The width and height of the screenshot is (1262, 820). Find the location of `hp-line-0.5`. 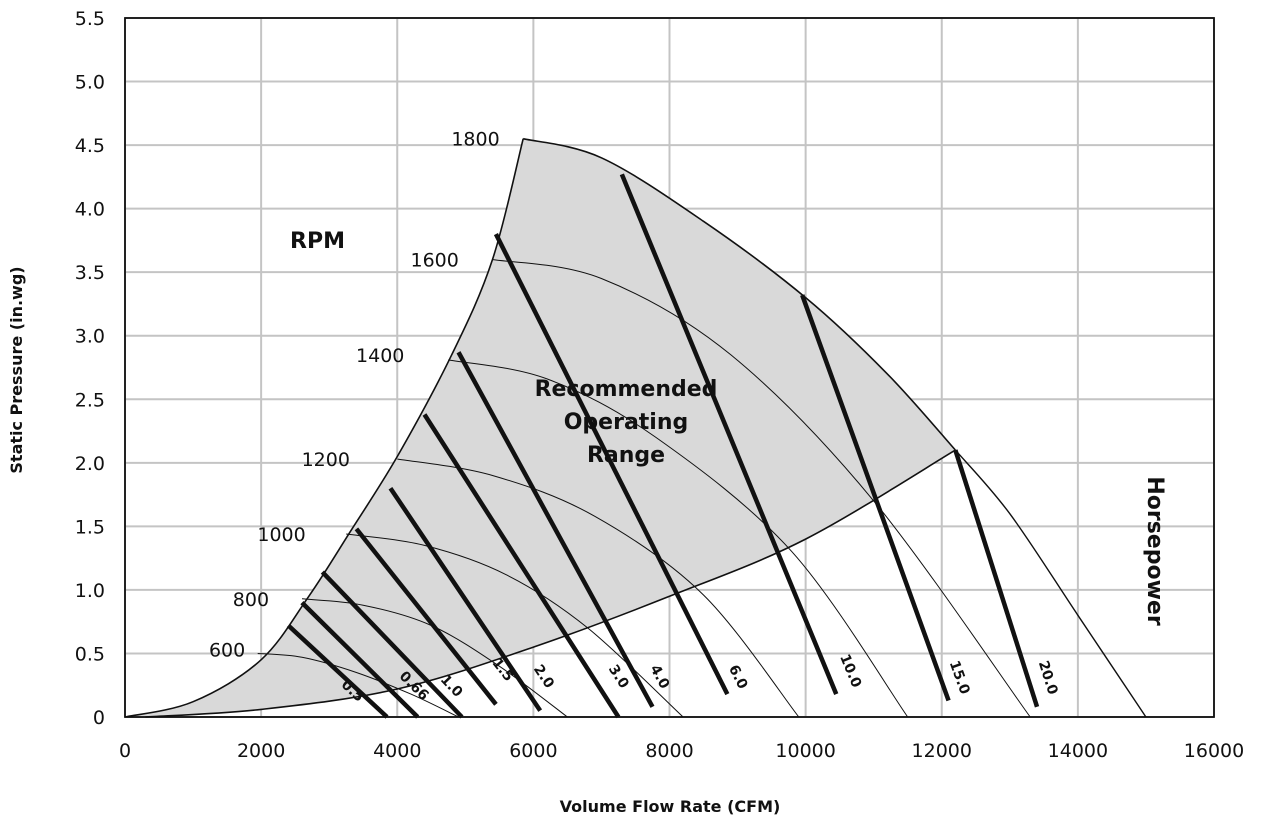

hp-line-0.5 is located at coordinates (337, 671).